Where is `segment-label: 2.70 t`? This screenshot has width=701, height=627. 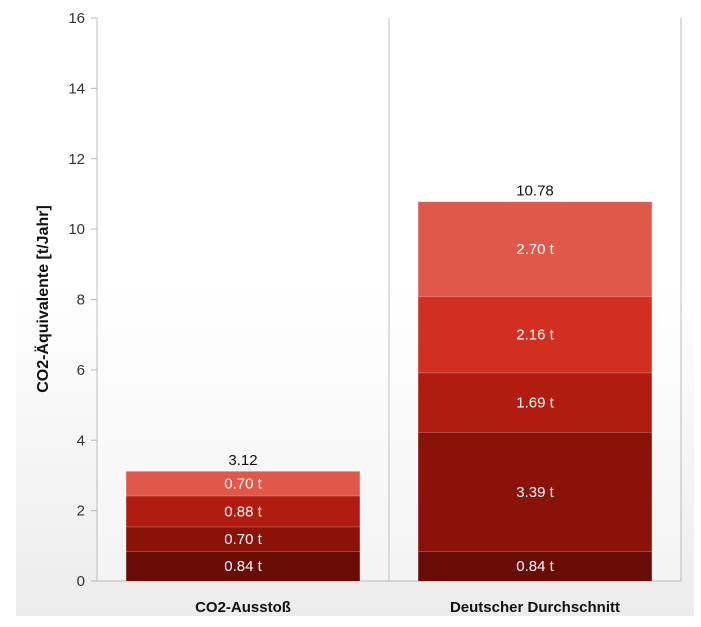
segment-label: 2.70 t is located at coordinates (535, 249).